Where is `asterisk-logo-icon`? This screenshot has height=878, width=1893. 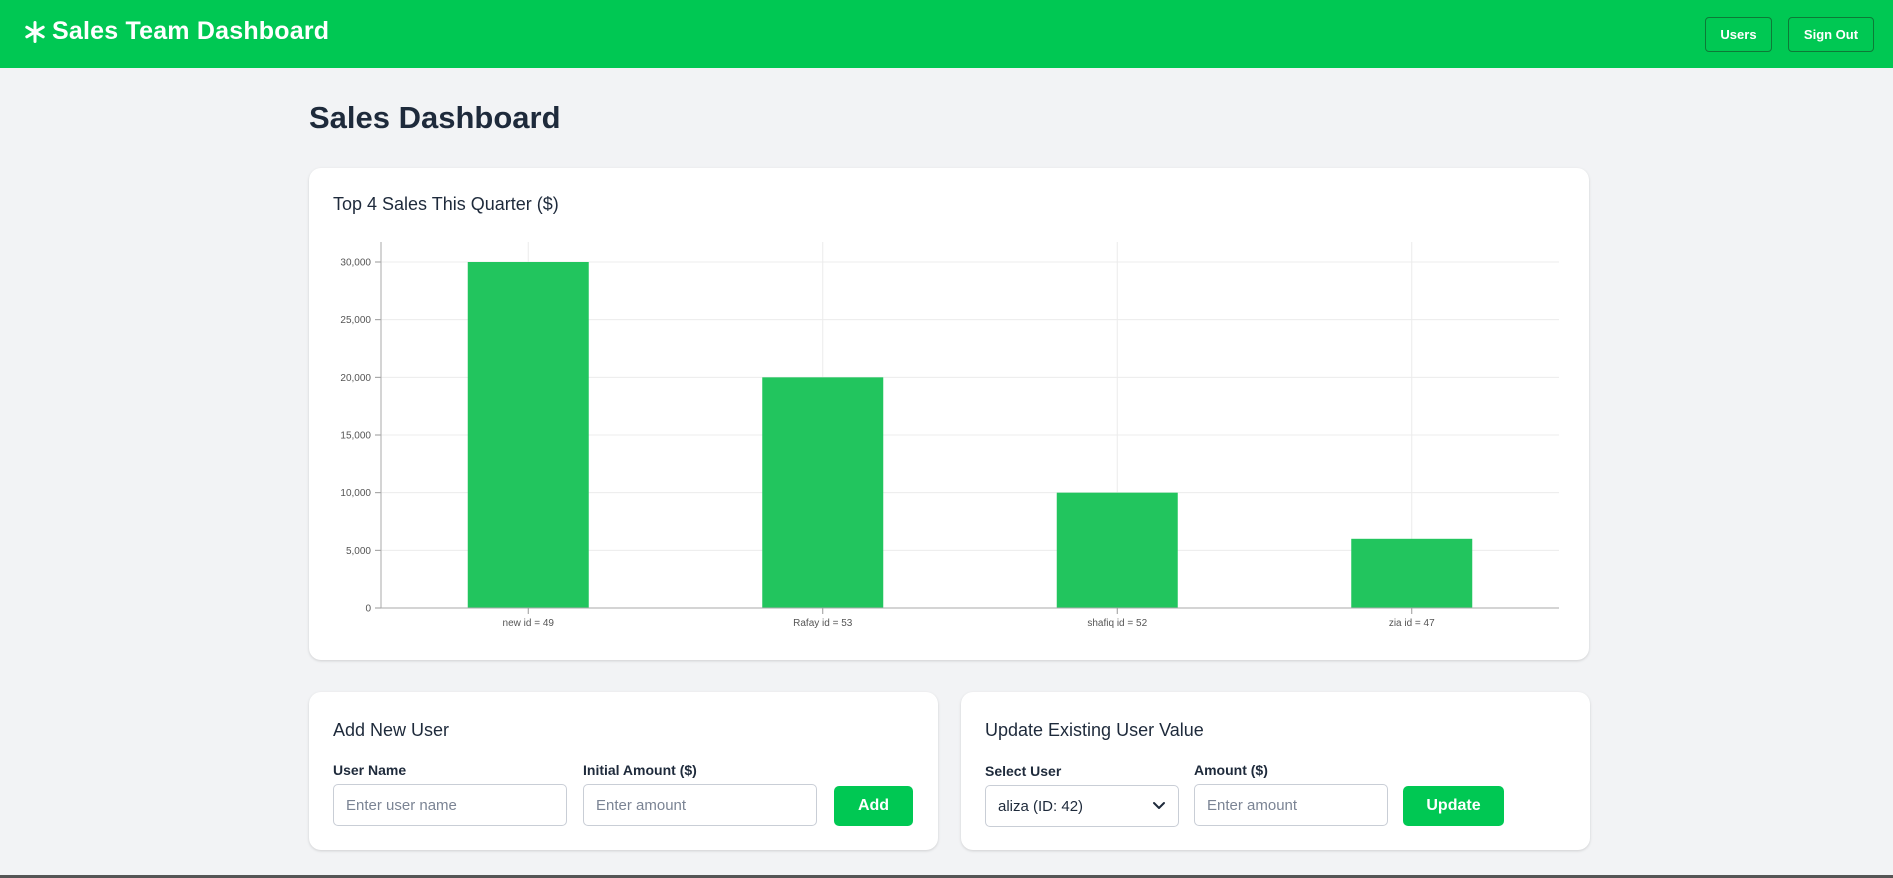 asterisk-logo-icon is located at coordinates (35, 31).